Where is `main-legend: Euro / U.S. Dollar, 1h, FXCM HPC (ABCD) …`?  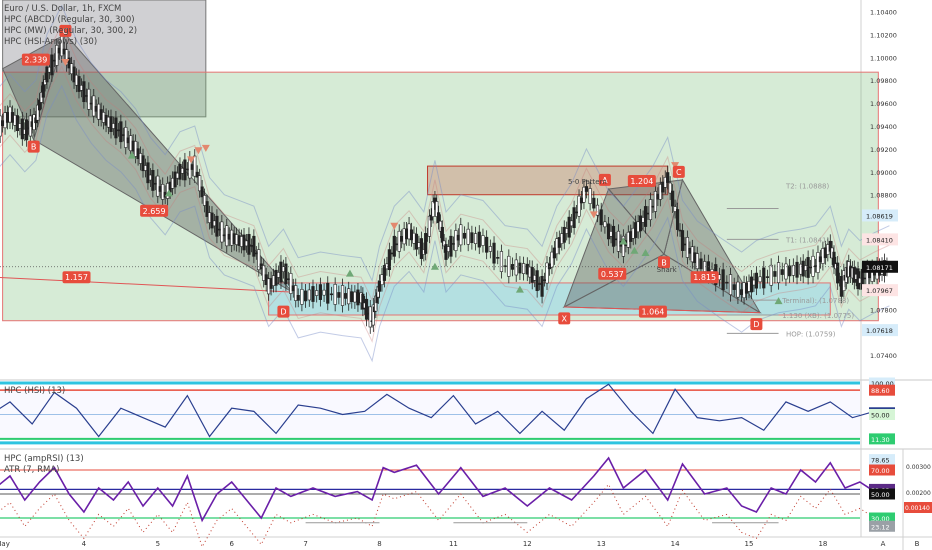
main-legend: Euro / U.S. Dollar, 1h, FXCM HPC (ABCD) … is located at coordinates (70, 26).